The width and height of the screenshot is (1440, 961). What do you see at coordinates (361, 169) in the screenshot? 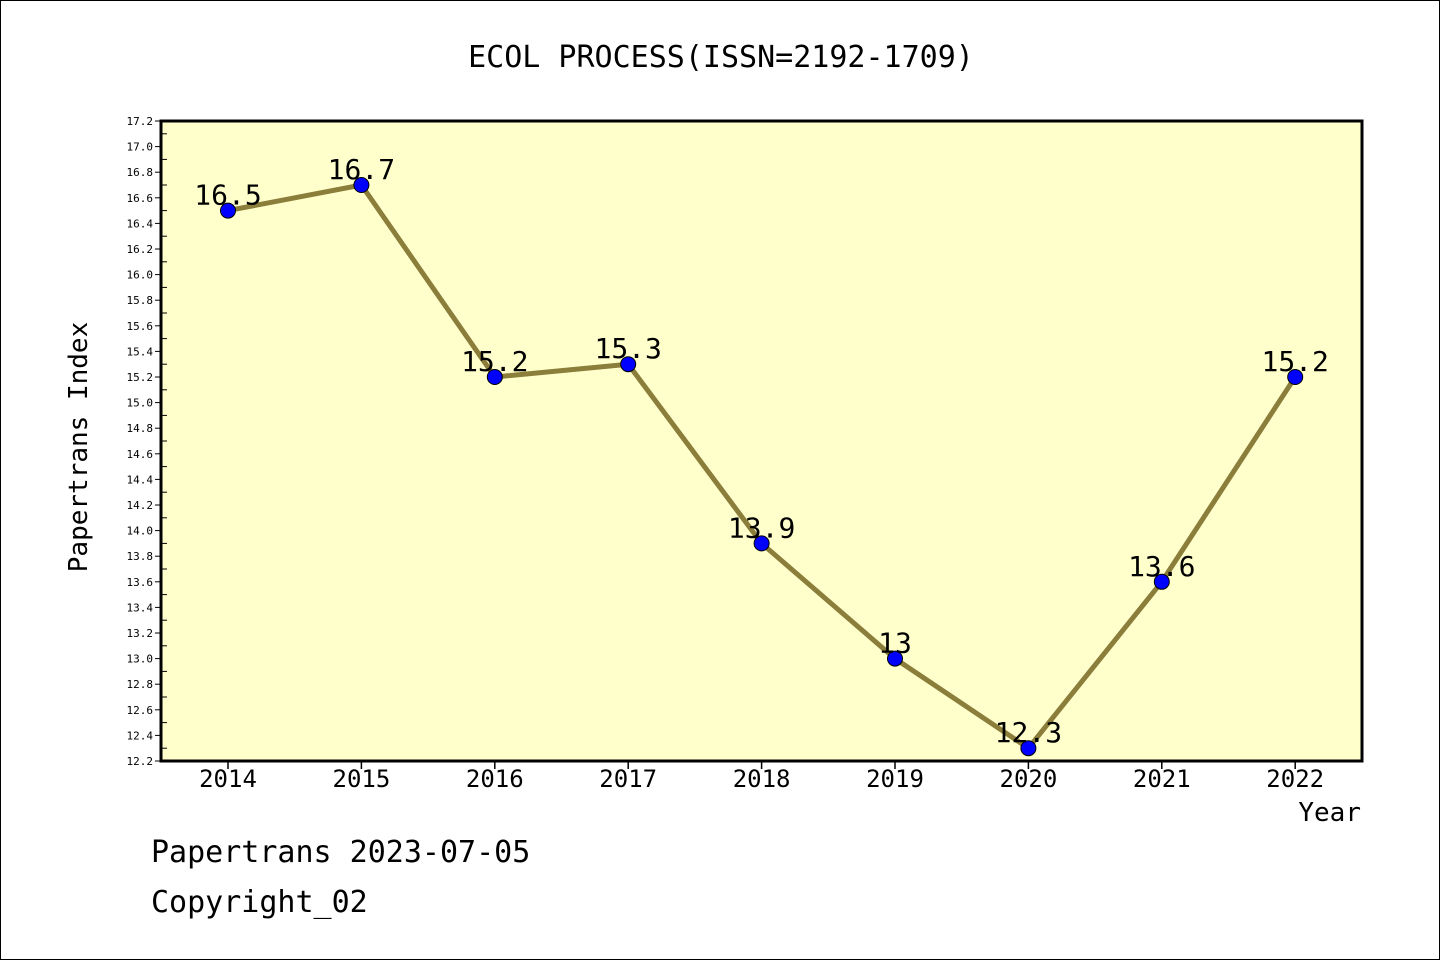
I see `data-label: 16.7` at bounding box center [361, 169].